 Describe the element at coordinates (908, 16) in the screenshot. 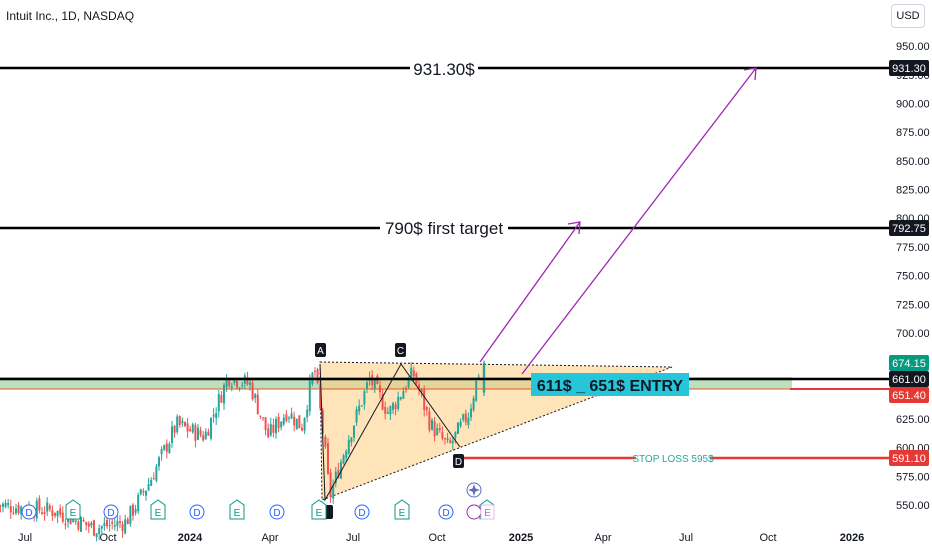

I see `currency-button: USD` at that location.